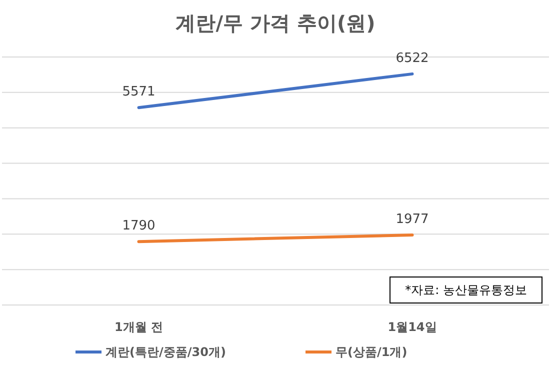  I want to click on data-label: 5571, so click(139, 92).